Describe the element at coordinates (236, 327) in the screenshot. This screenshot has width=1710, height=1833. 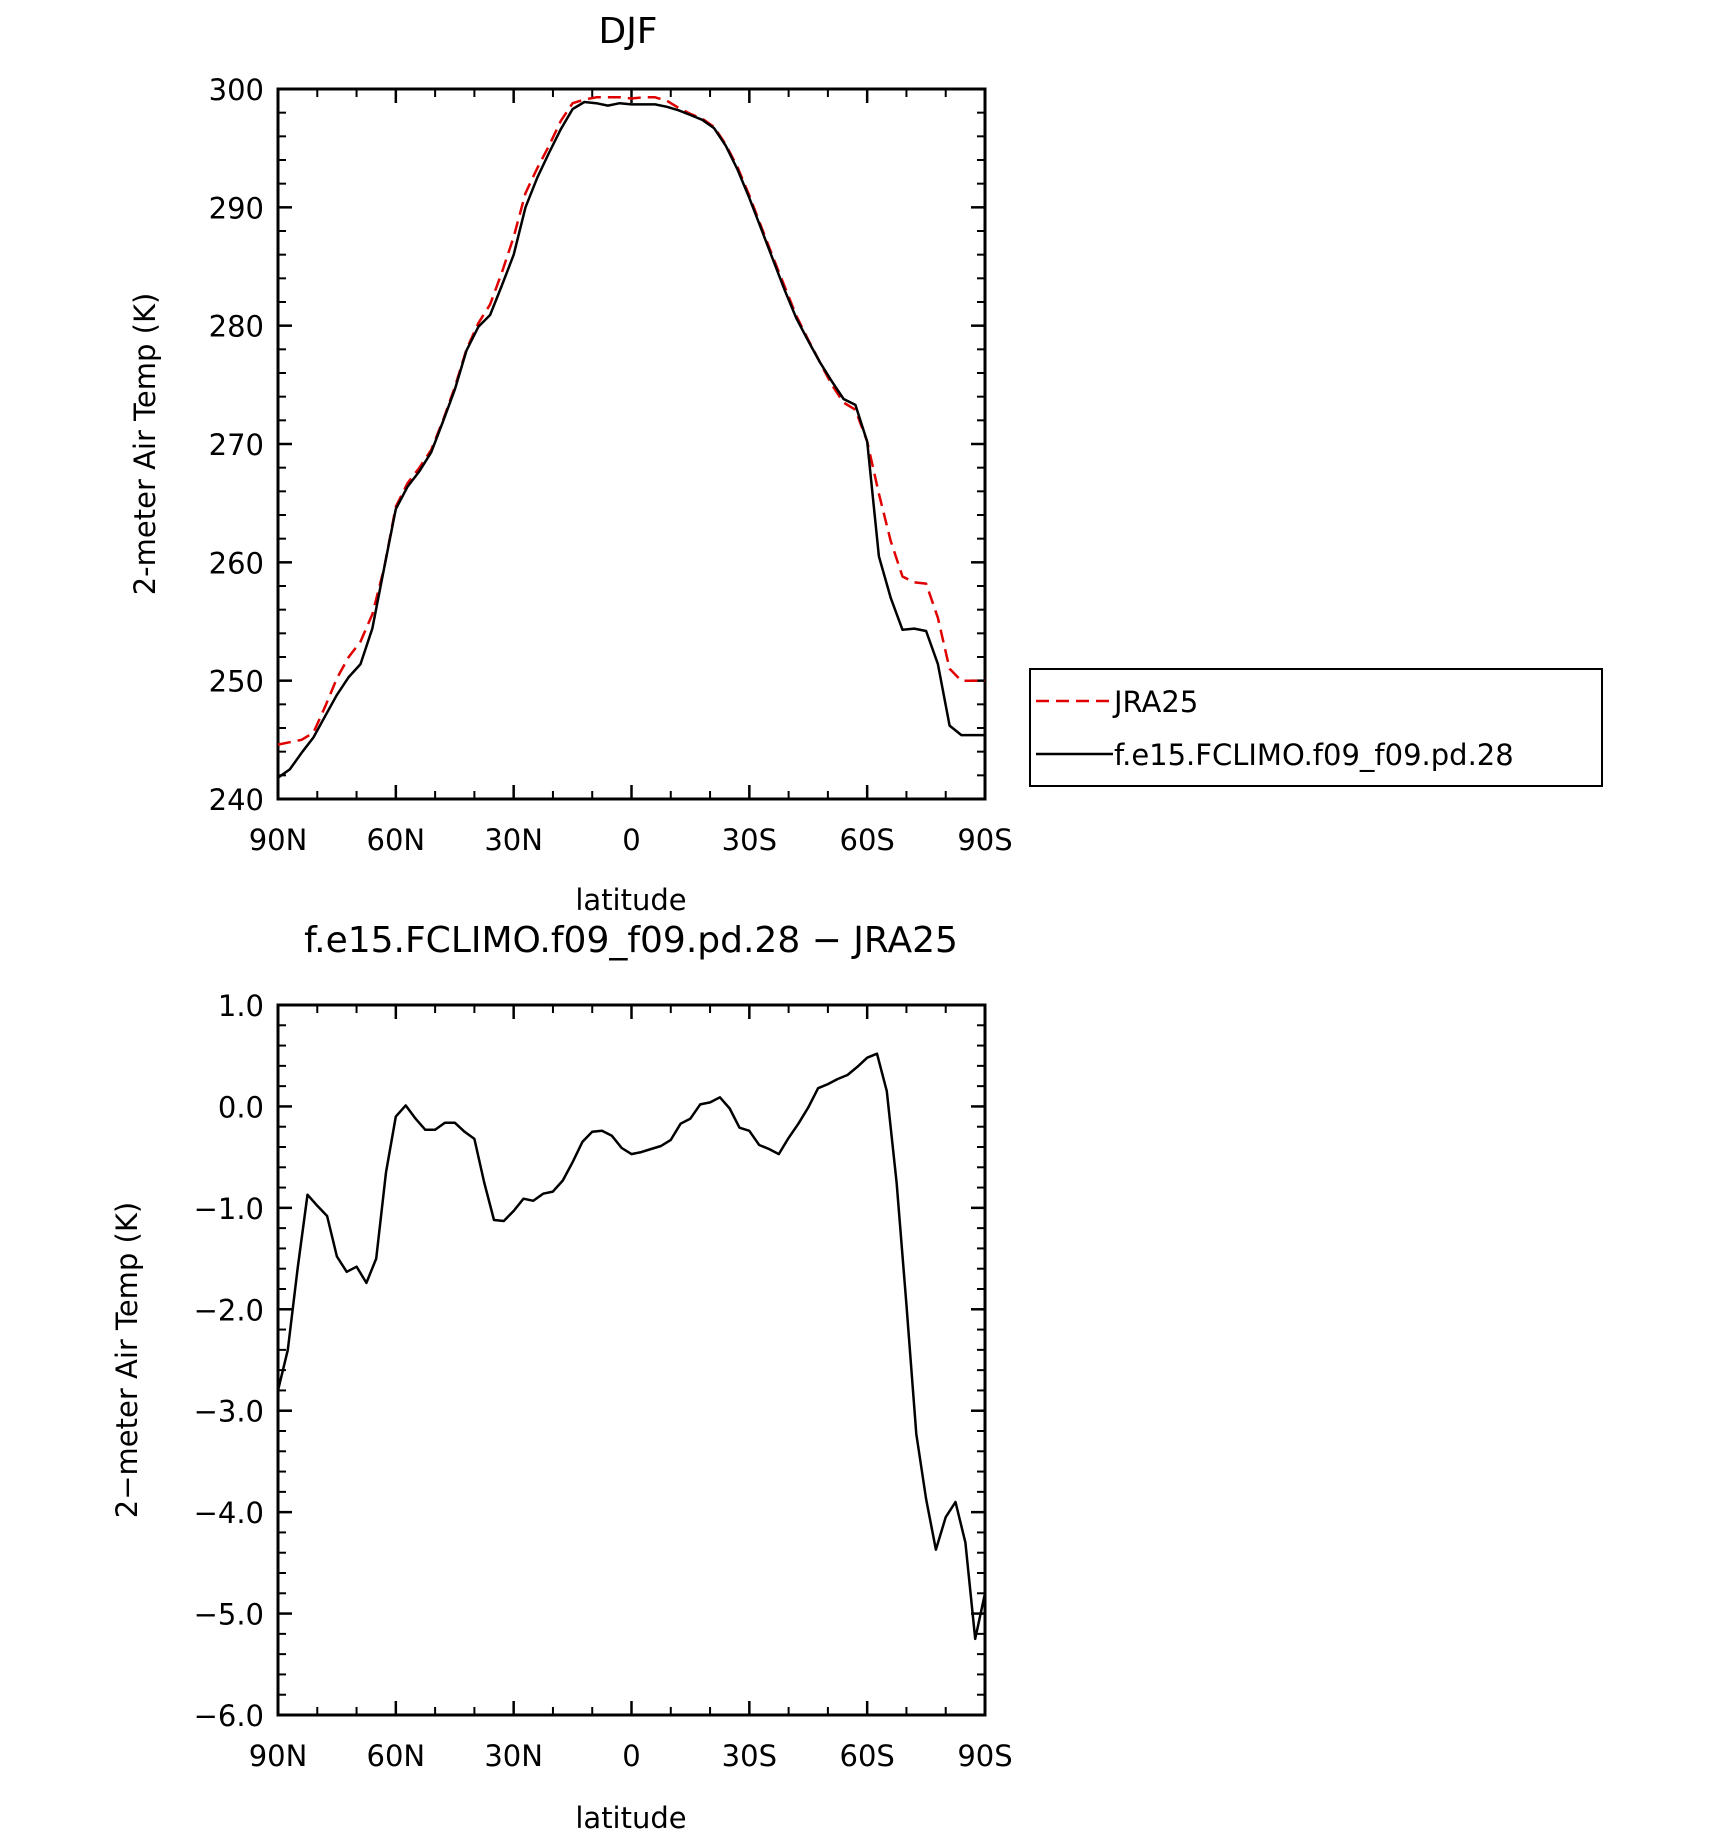
I see `y-tick-label: 280` at that location.